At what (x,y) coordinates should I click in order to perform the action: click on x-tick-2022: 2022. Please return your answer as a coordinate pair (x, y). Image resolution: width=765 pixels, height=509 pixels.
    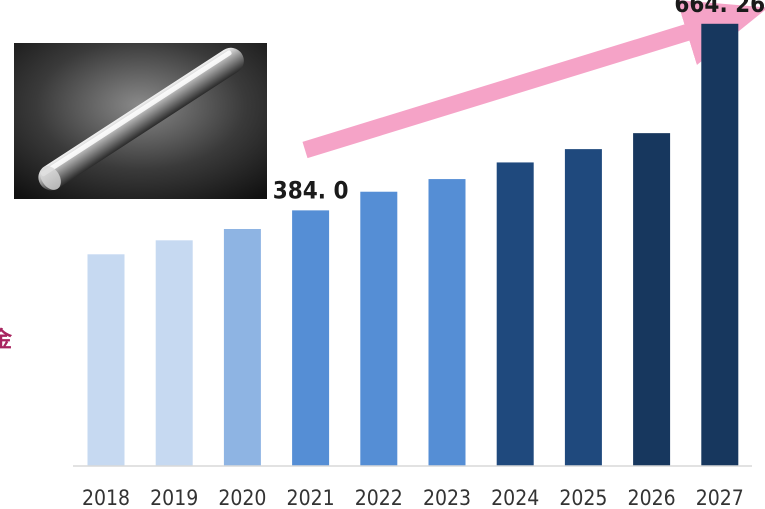
    Looking at the image, I should click on (379, 497).